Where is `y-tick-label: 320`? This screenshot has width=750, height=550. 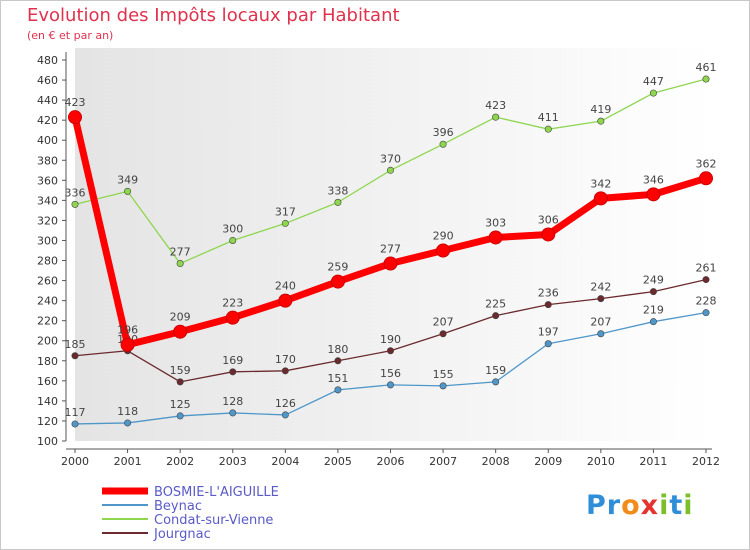
y-tick-label: 320 is located at coordinates (47, 220).